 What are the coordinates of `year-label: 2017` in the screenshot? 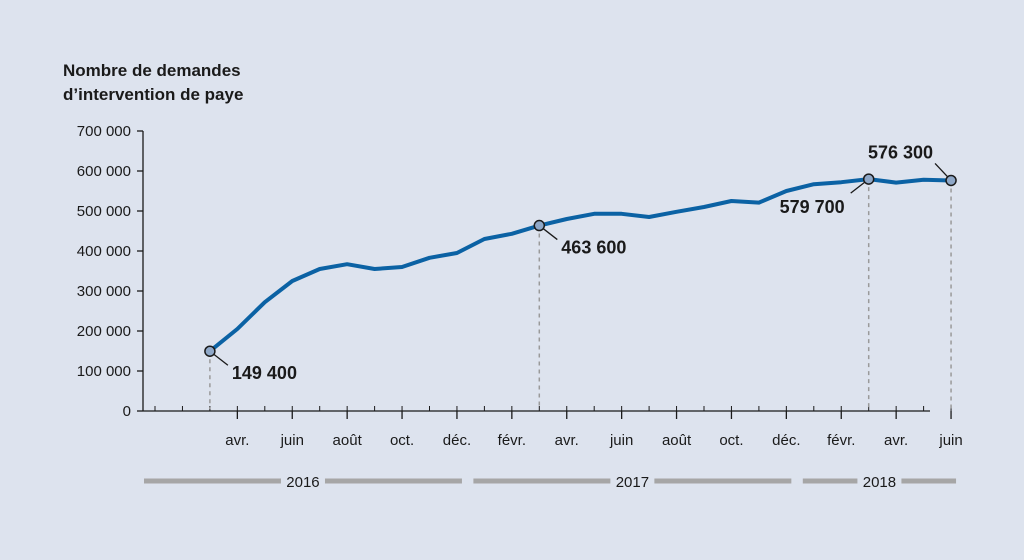 It's located at (632, 482).